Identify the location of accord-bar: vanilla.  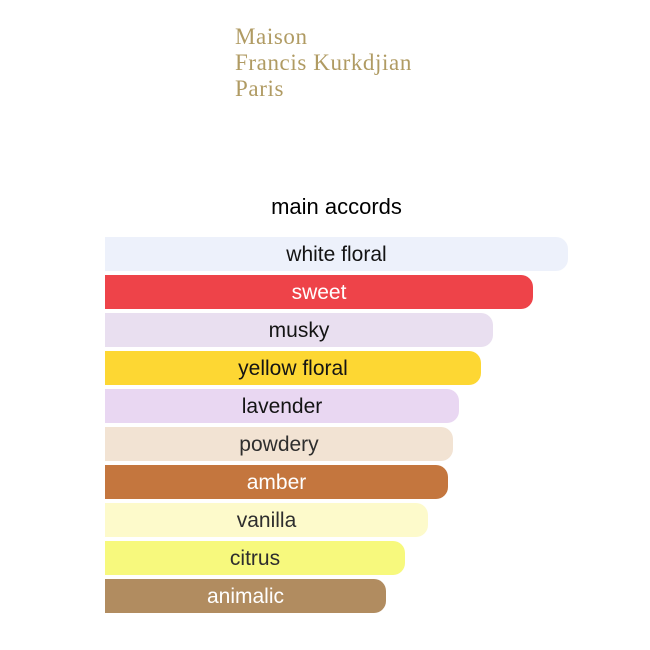
(266, 520).